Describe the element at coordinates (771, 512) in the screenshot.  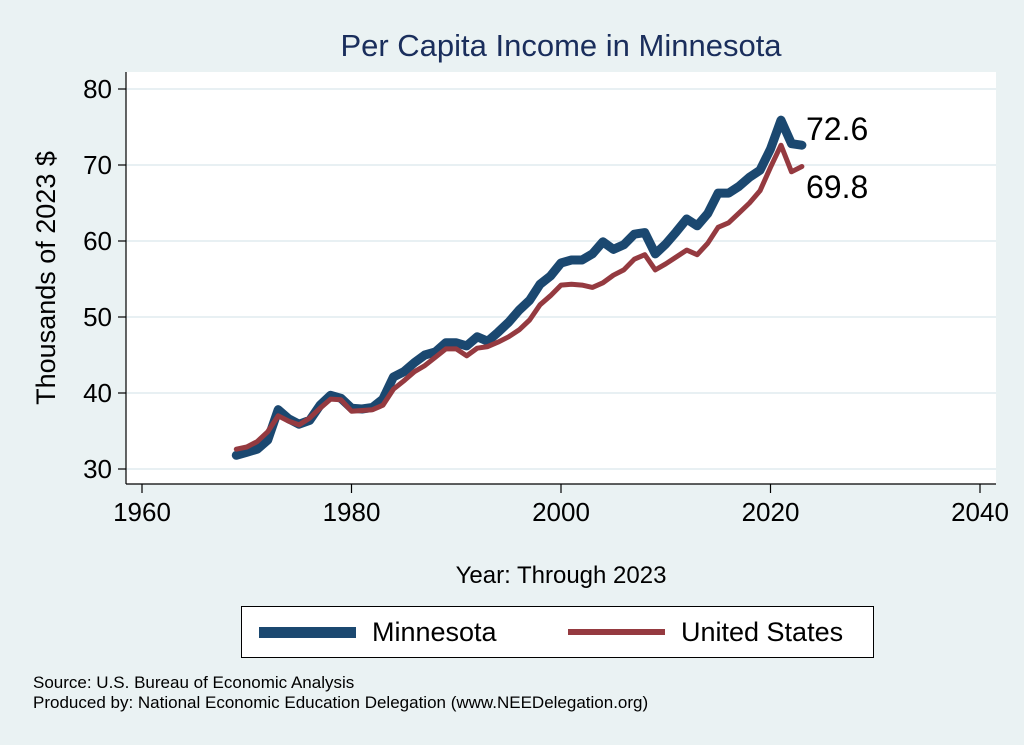
I see `x-tick-label: 2020` at that location.